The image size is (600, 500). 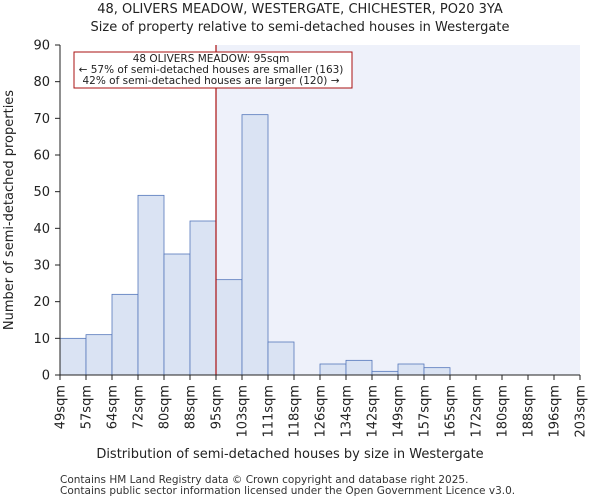 I want to click on x-tick-label: 172sqm, so click(x=477, y=411).